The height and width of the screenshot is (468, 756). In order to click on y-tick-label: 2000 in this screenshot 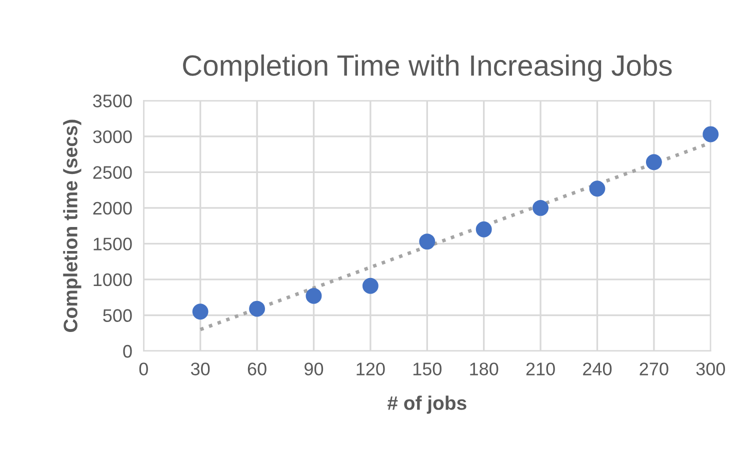, I will do `click(112, 208)`.